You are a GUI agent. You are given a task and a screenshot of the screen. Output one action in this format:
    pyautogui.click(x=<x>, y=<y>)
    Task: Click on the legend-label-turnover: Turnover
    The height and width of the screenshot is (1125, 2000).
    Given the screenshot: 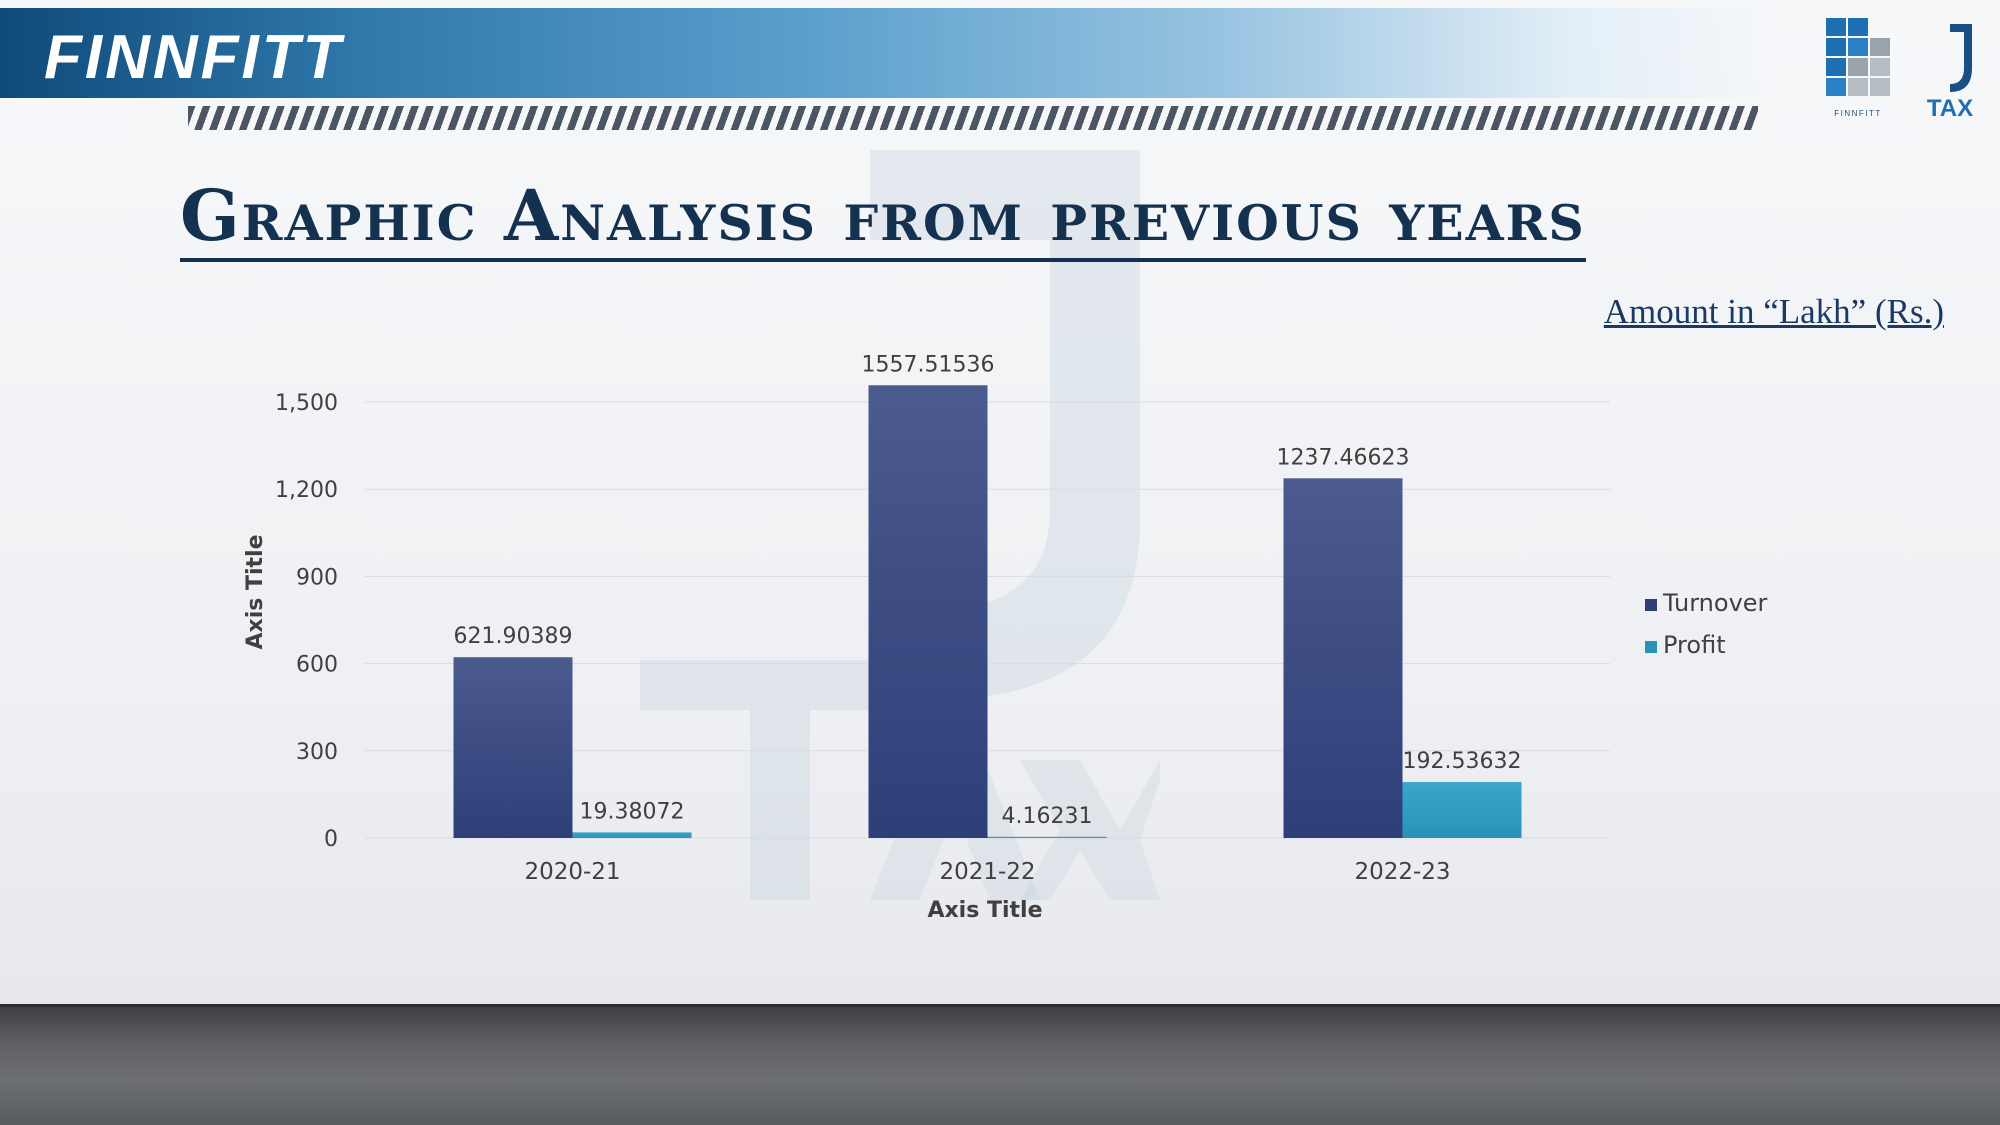 What is the action you would take?
    pyautogui.click(x=1715, y=603)
    